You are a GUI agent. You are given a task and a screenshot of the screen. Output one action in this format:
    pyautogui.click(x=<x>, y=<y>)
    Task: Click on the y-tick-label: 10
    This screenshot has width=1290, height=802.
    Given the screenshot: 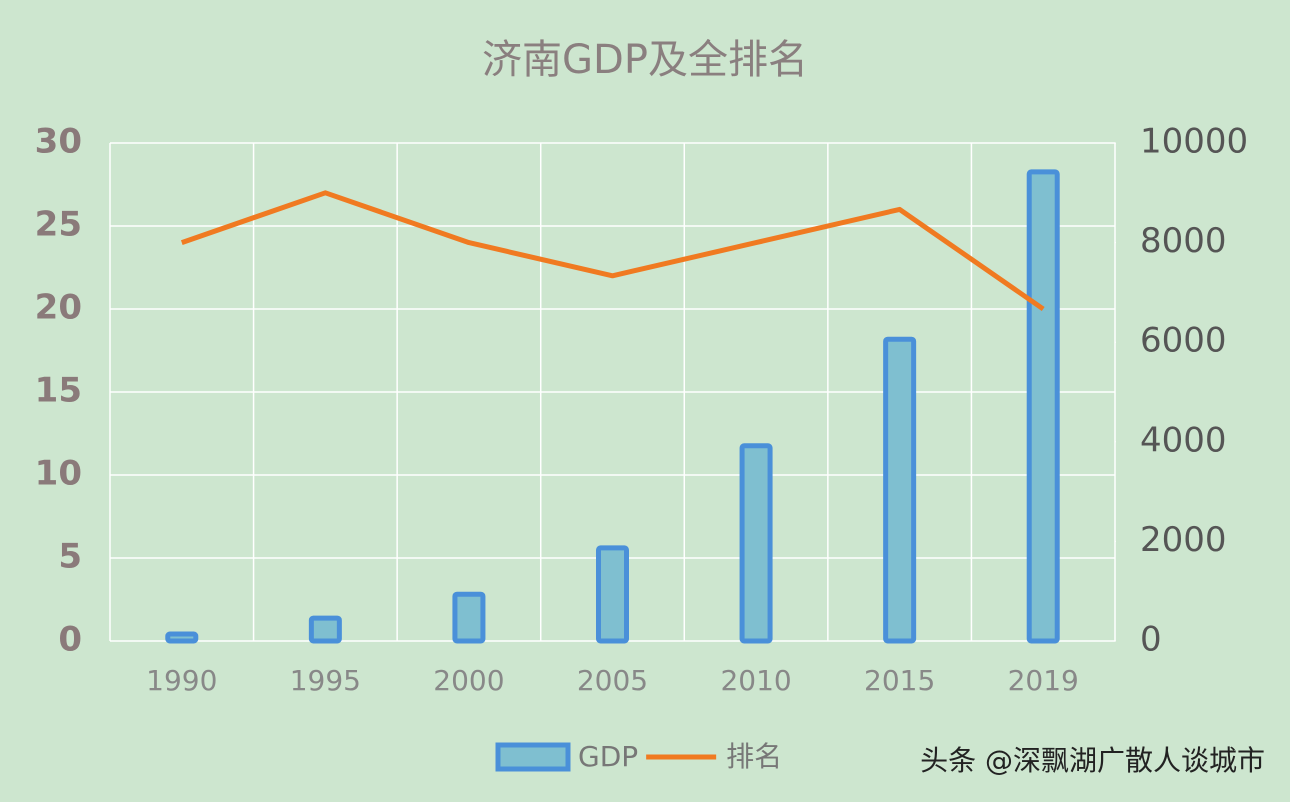 What is the action you would take?
    pyautogui.click(x=58, y=474)
    